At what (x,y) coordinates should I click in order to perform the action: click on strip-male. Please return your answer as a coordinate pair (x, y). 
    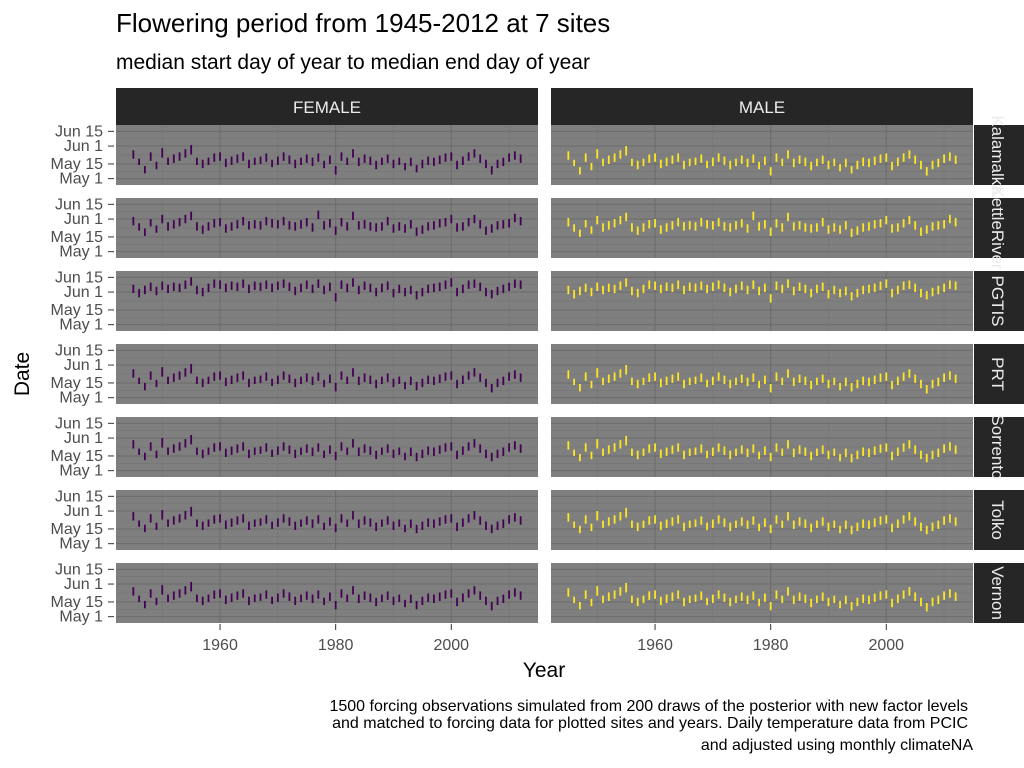
    Looking at the image, I should click on (762, 106).